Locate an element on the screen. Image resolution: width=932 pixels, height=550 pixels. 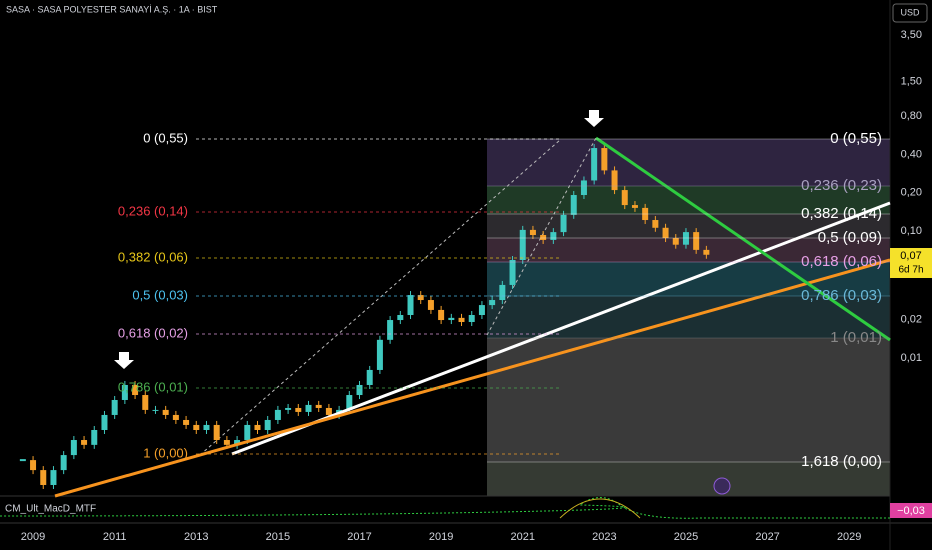
y-tick-label: 0,01 is located at coordinates (911, 358).